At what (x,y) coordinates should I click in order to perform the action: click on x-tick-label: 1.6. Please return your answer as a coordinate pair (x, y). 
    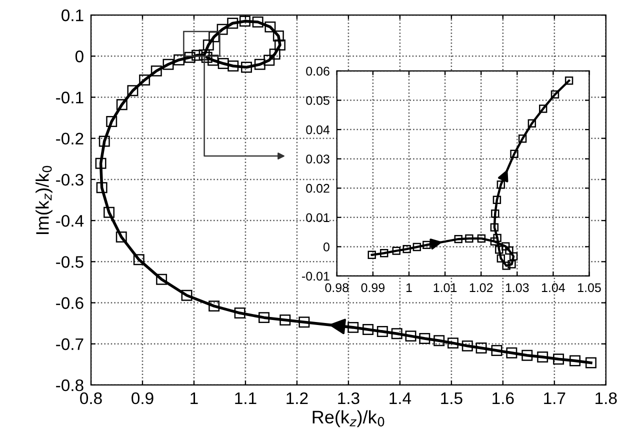
    Looking at the image, I should click on (503, 398).